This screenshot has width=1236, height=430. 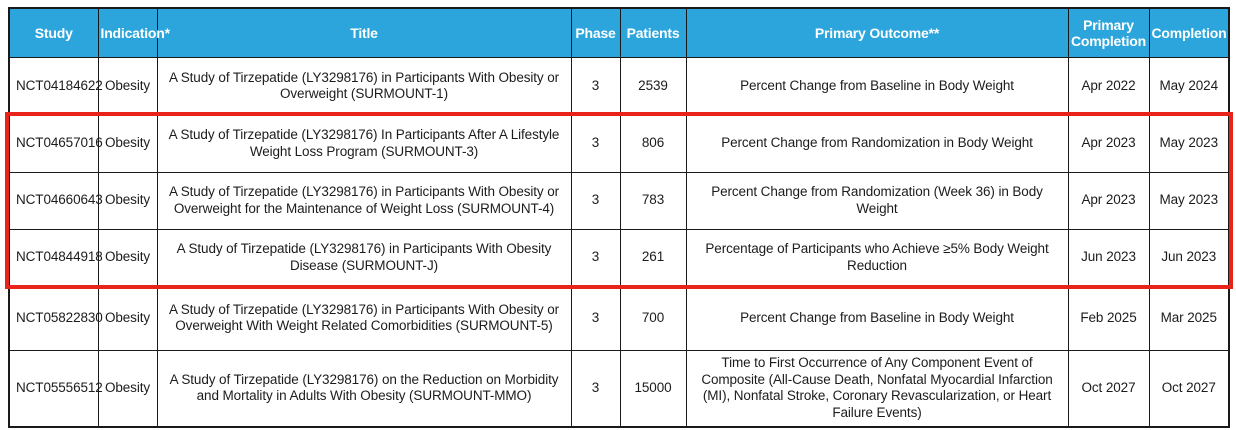 I want to click on patients-cell: 2539, so click(x=653, y=86).